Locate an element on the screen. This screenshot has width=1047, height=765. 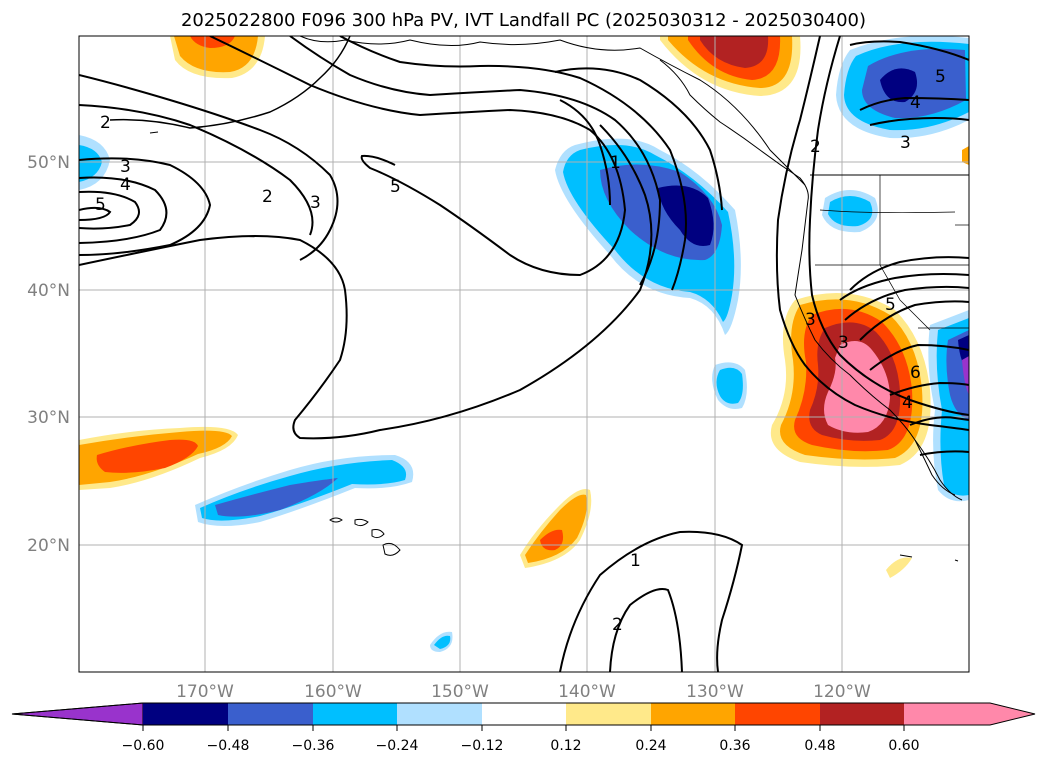
lat-label: 40°N is located at coordinates (48, 291).